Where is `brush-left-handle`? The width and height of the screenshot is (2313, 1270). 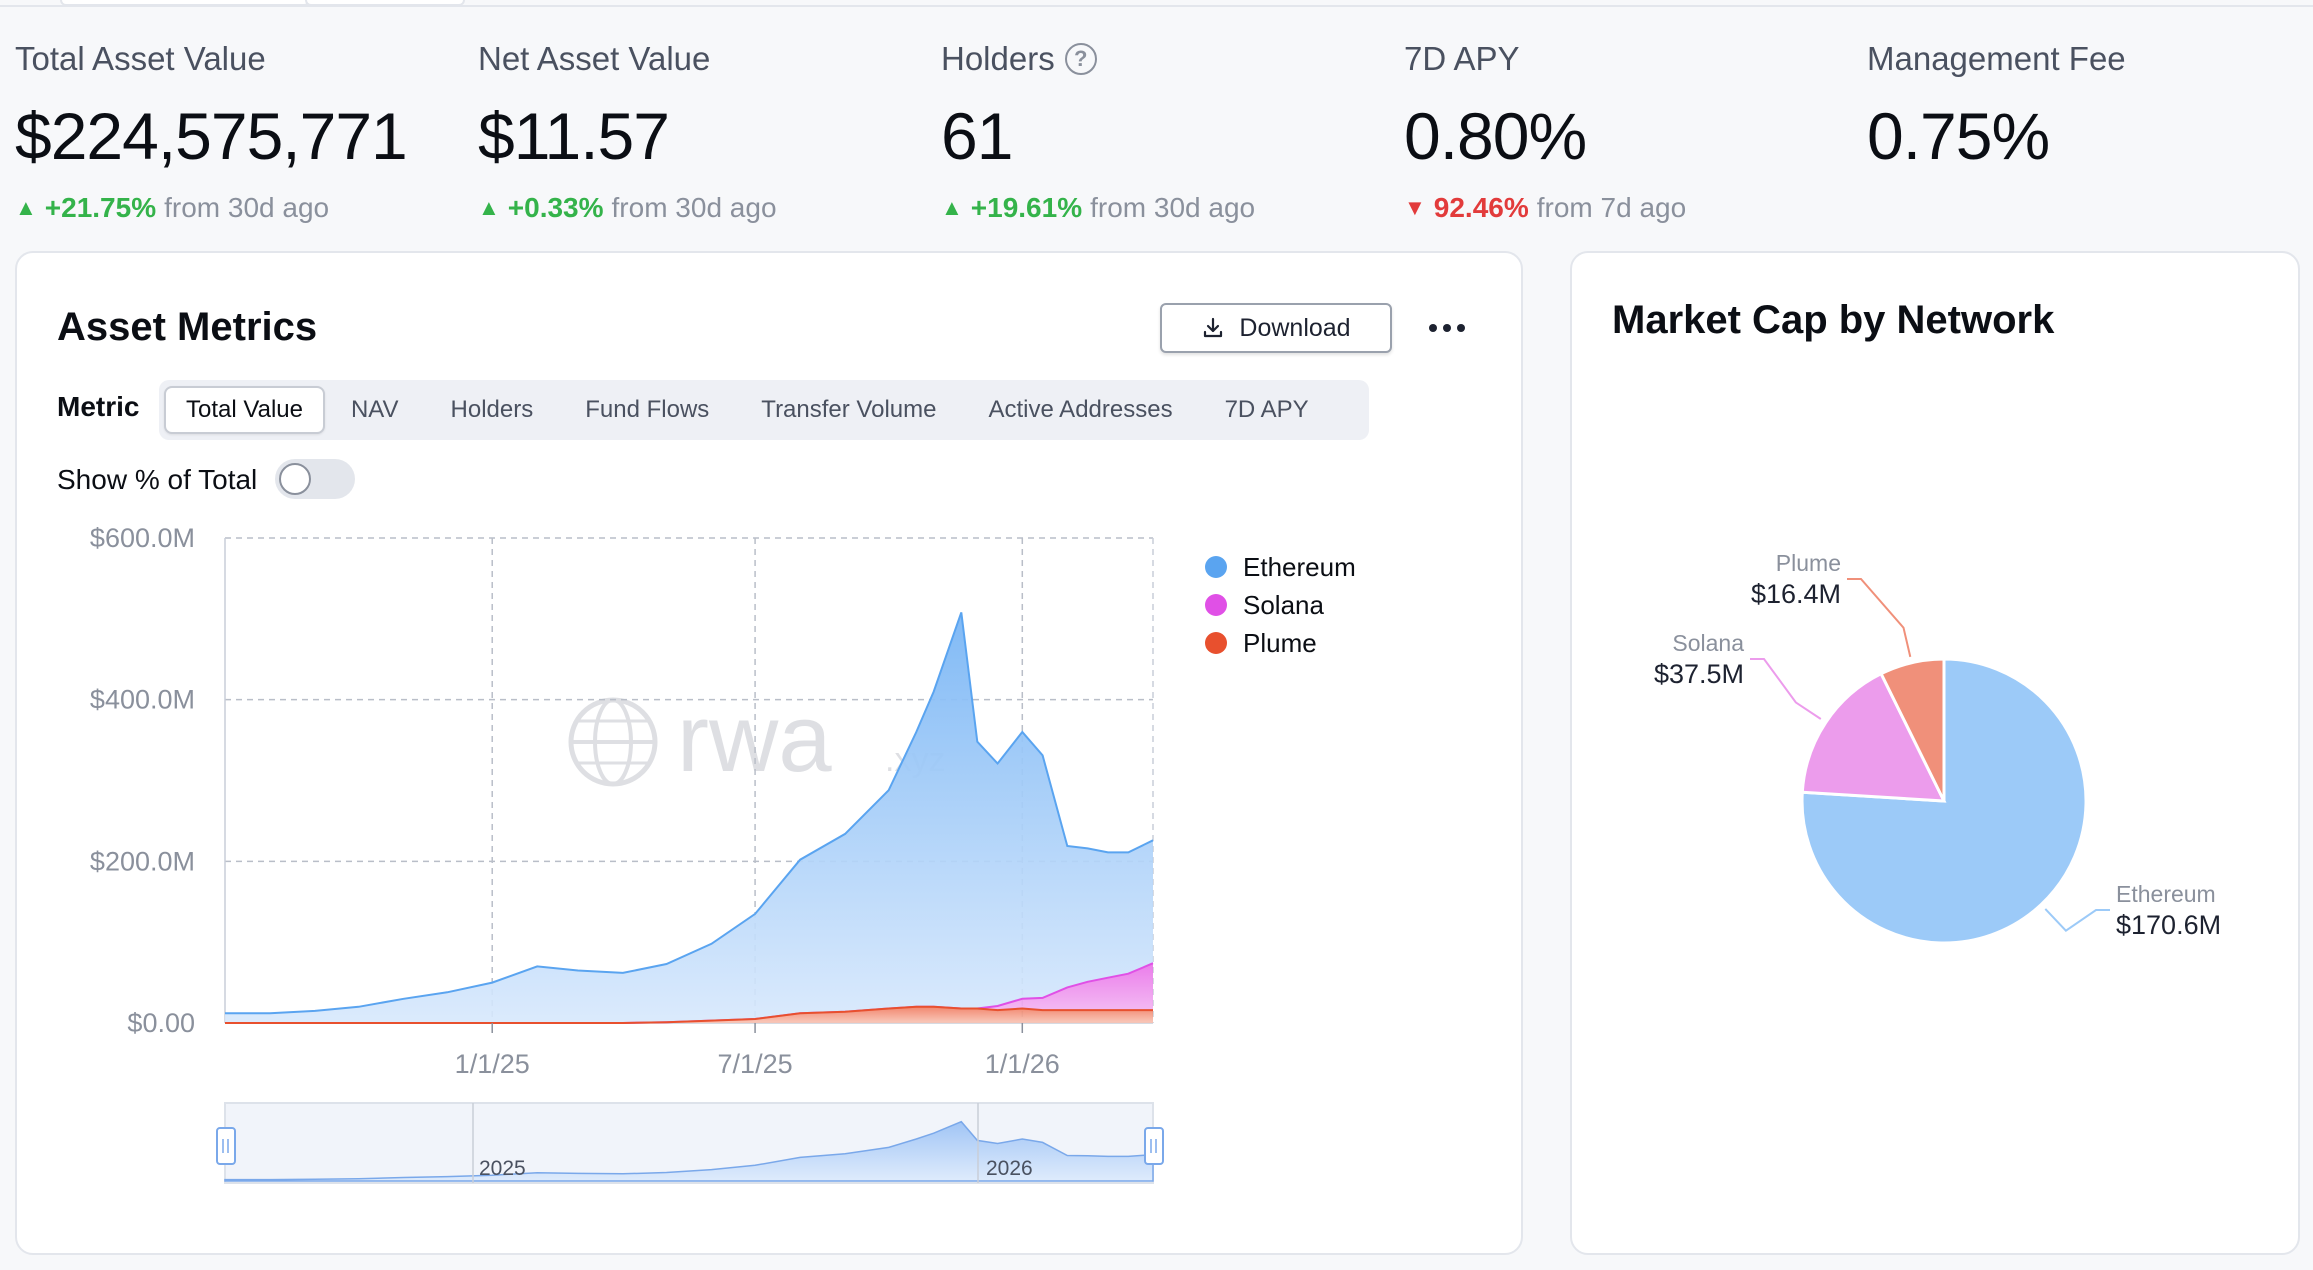
brush-left-handle is located at coordinates (226, 1146).